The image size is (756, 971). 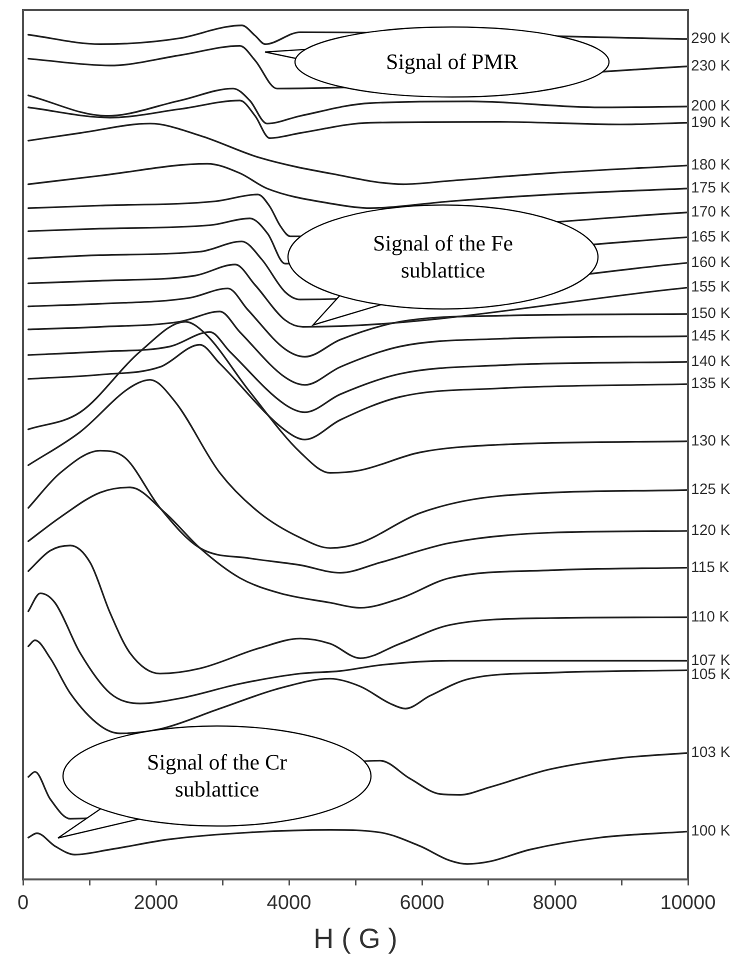 I want to click on series-label: 120 K, so click(x=710, y=531).